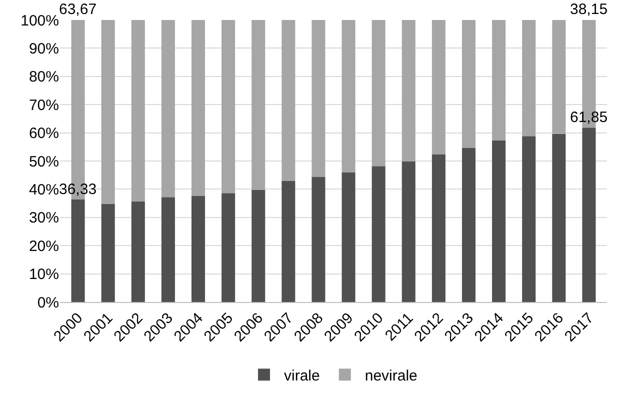  Describe the element at coordinates (589, 117) in the screenshot. I see `data-label: 61,85` at that location.